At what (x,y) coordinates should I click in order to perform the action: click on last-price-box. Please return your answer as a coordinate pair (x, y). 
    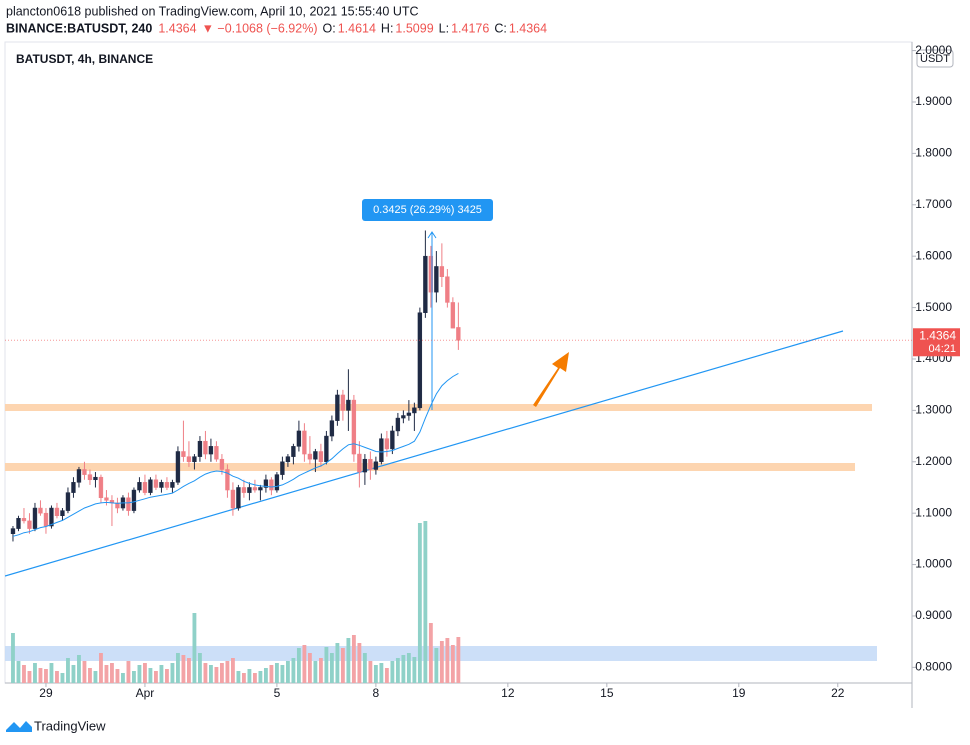
    Looking at the image, I should click on (936, 342).